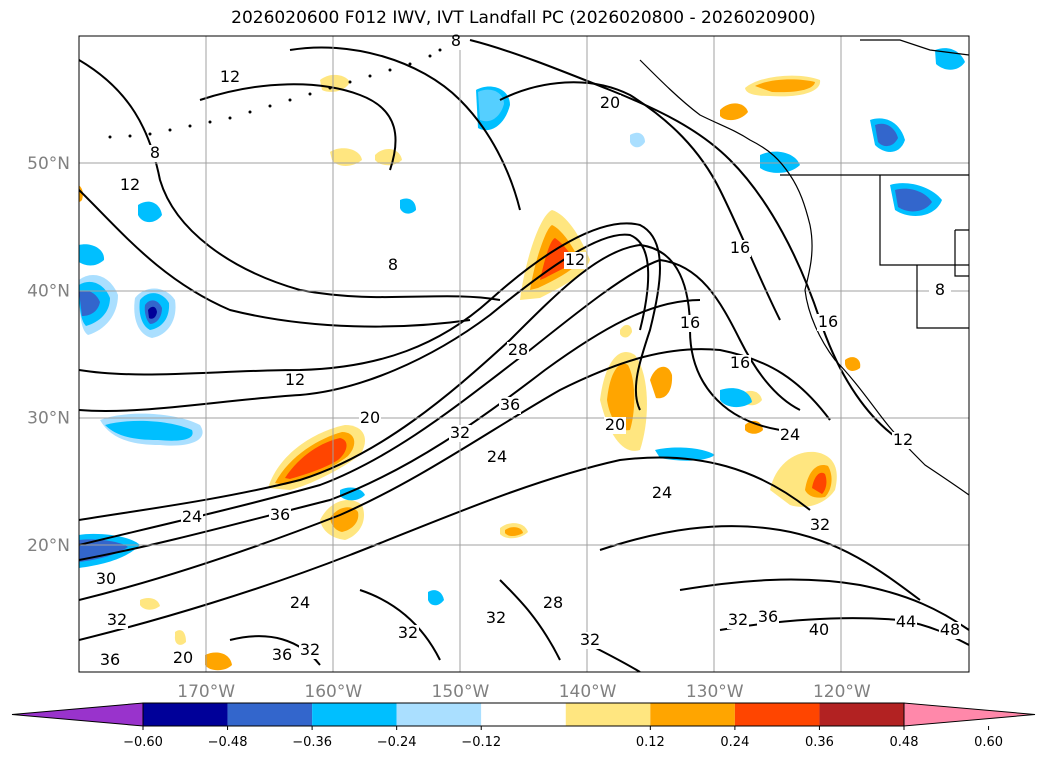  I want to click on colorbar-tick-label: −0.12, so click(481, 742).